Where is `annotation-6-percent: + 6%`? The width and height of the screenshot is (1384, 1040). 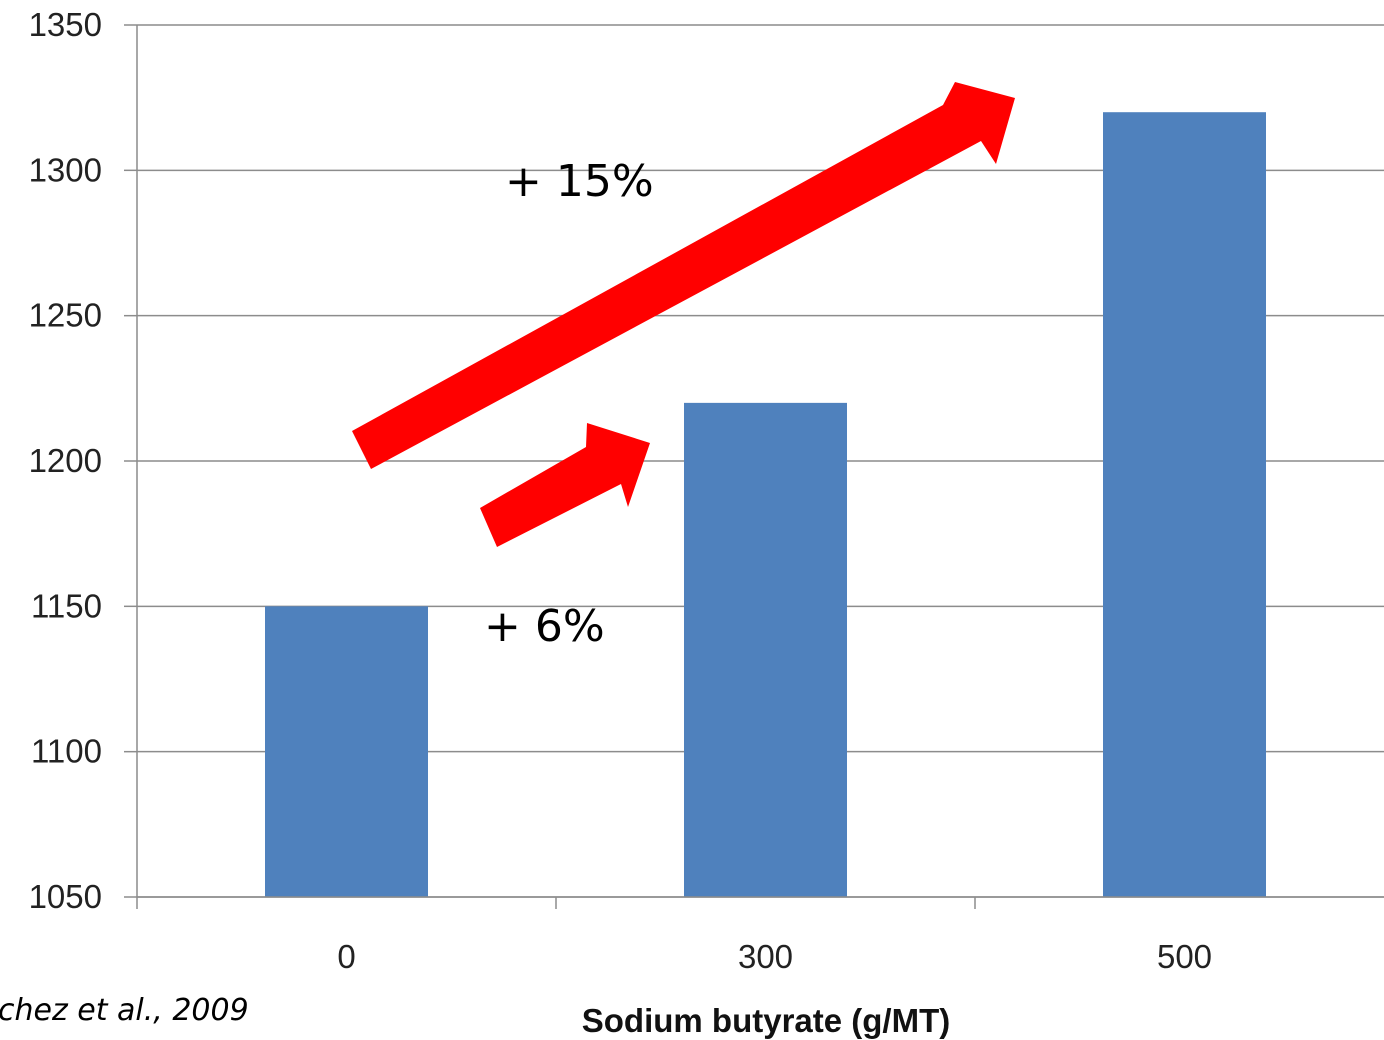 annotation-6-percent: + 6% is located at coordinates (544, 626).